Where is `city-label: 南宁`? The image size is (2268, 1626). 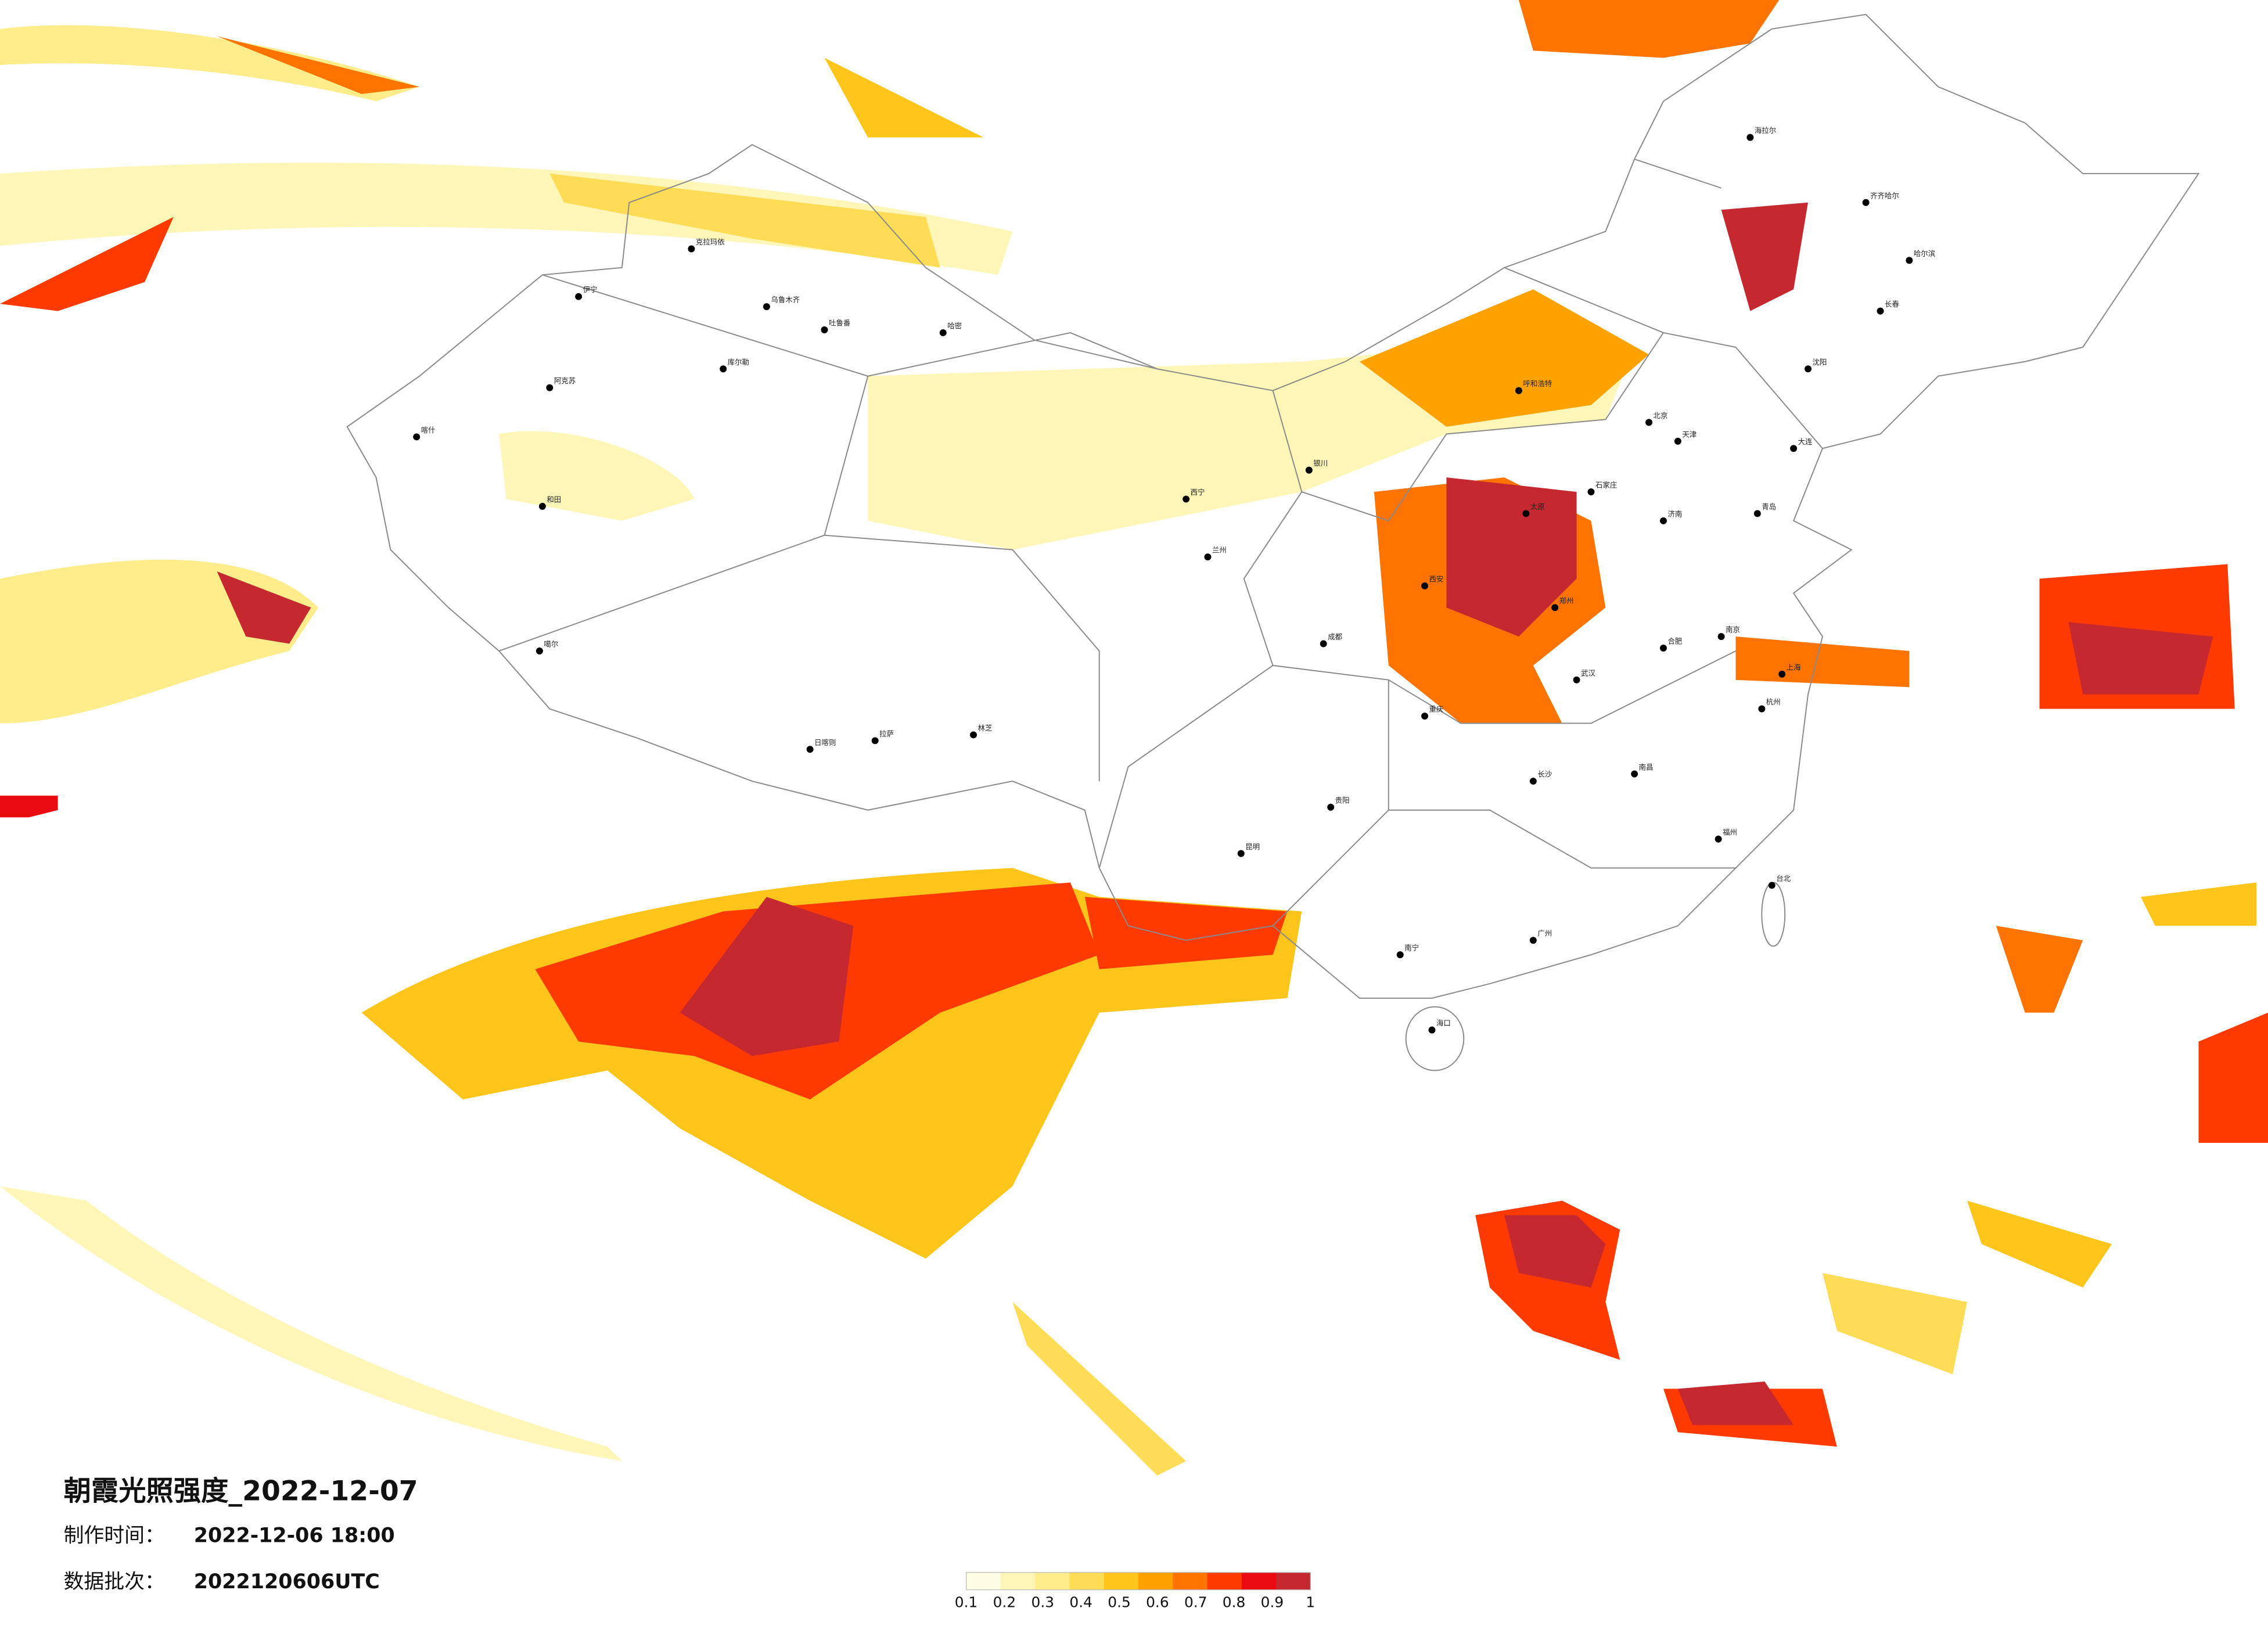 city-label: 南宁 is located at coordinates (1411, 948).